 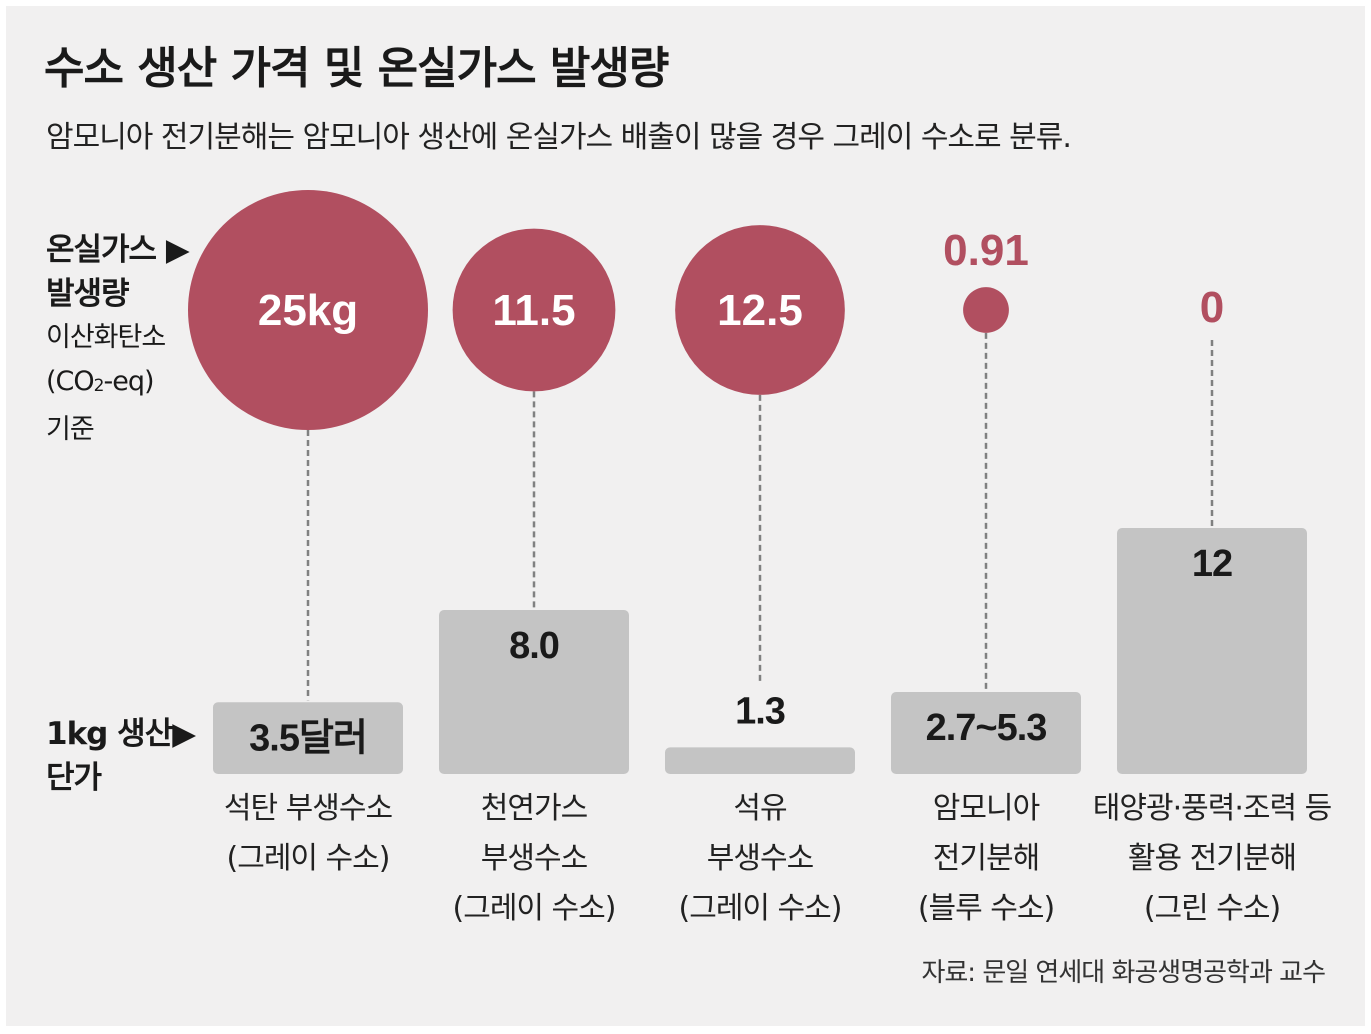 What do you see at coordinates (534, 646) in the screenshot?
I see `price-value-label: 8.0` at bounding box center [534, 646].